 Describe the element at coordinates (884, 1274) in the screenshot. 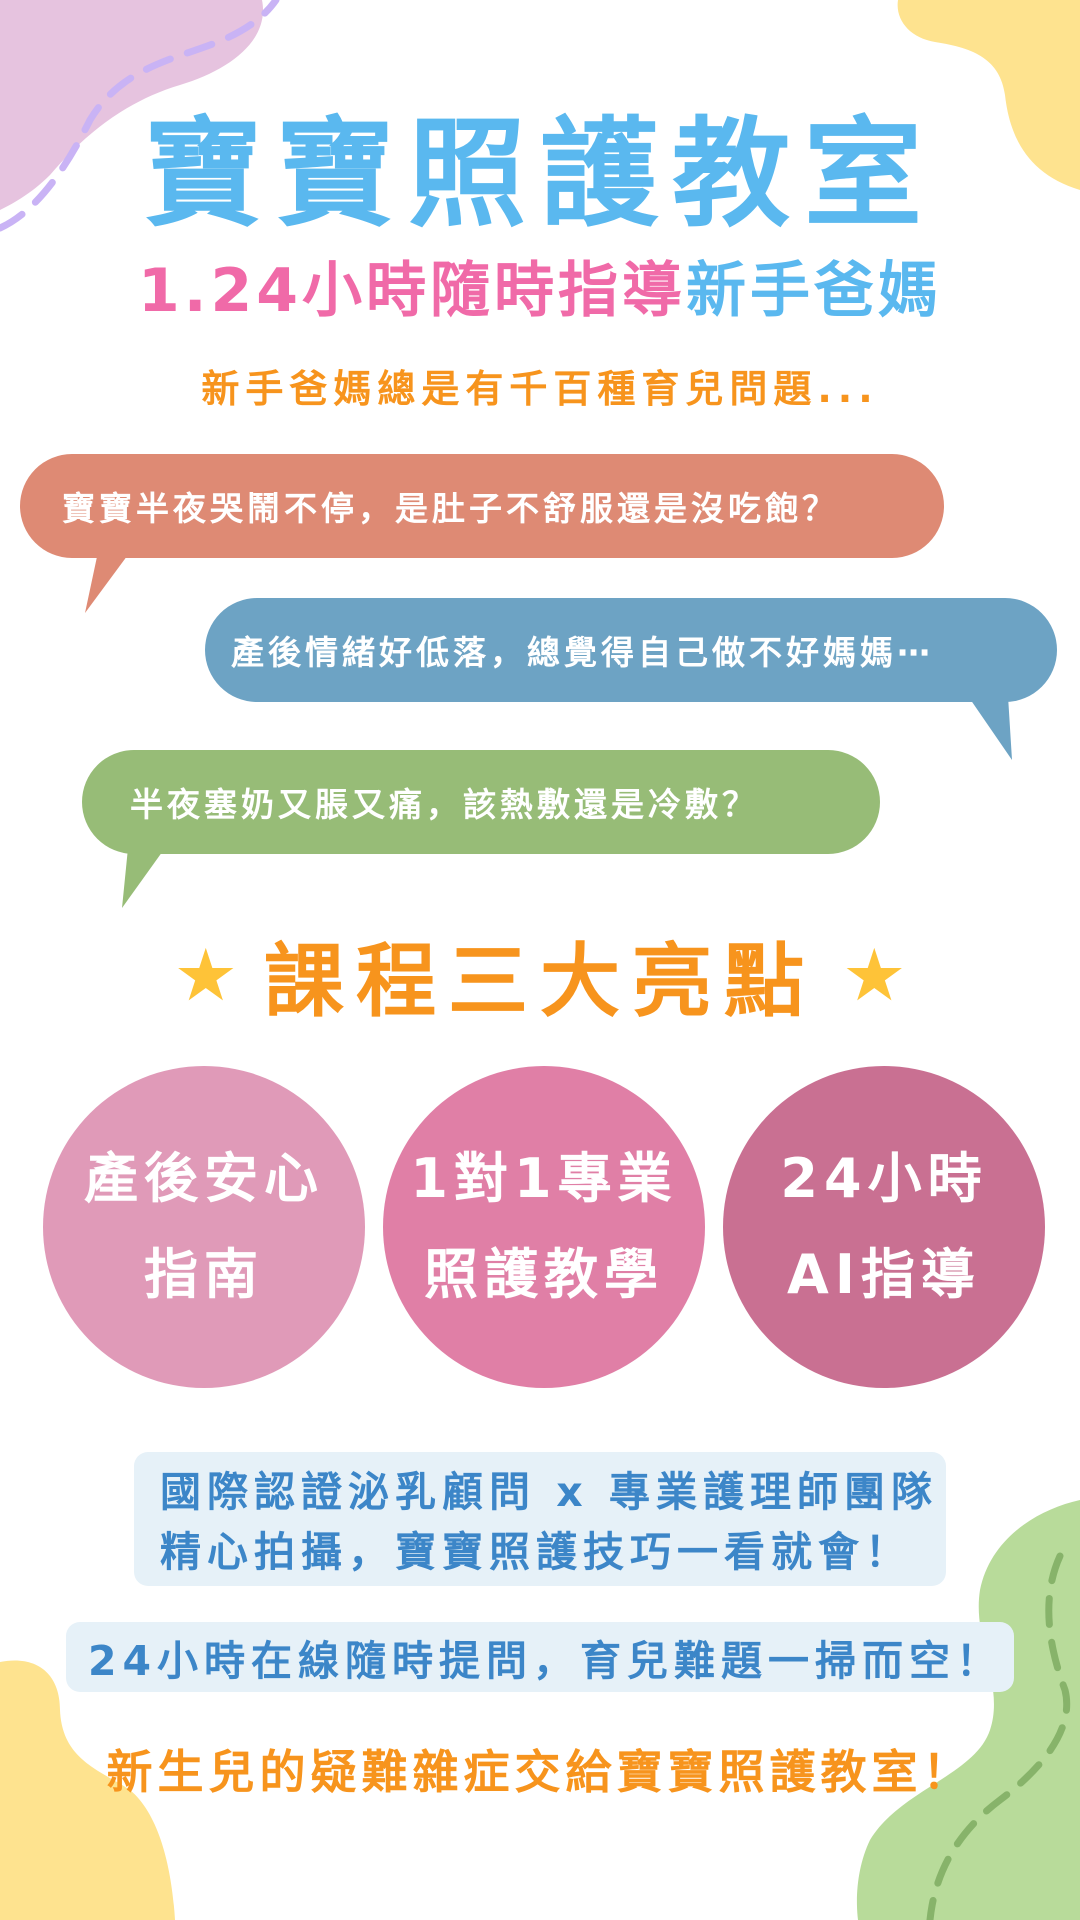

I see `highlight-3-line2: AI指導` at that location.